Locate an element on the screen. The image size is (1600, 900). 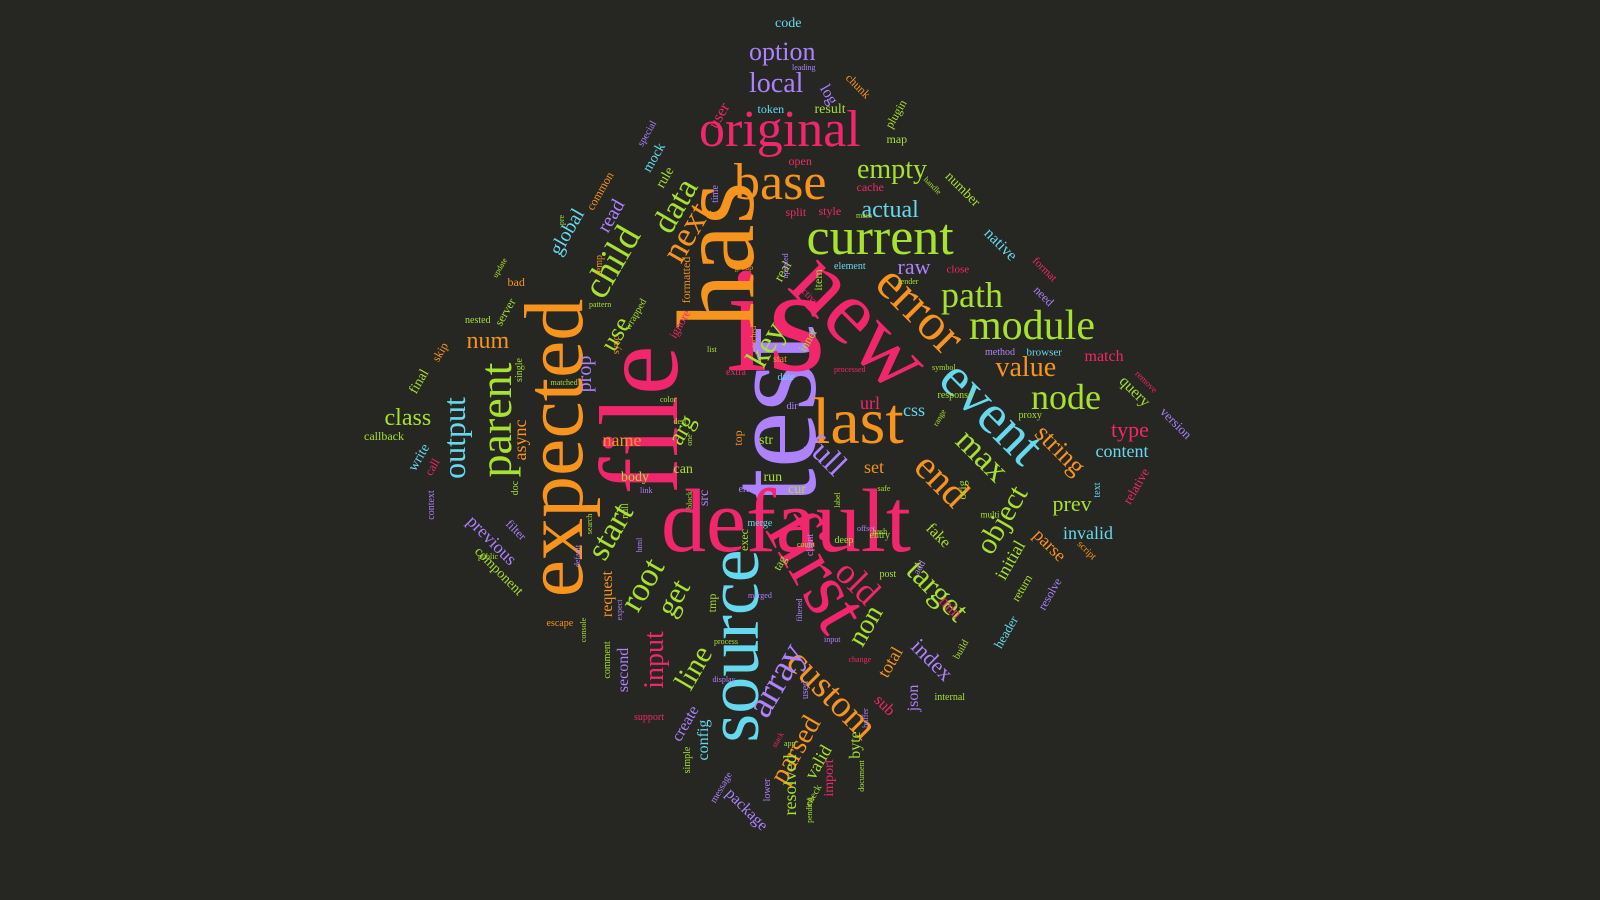
cloud-word: resolve is located at coordinates (1050, 594).